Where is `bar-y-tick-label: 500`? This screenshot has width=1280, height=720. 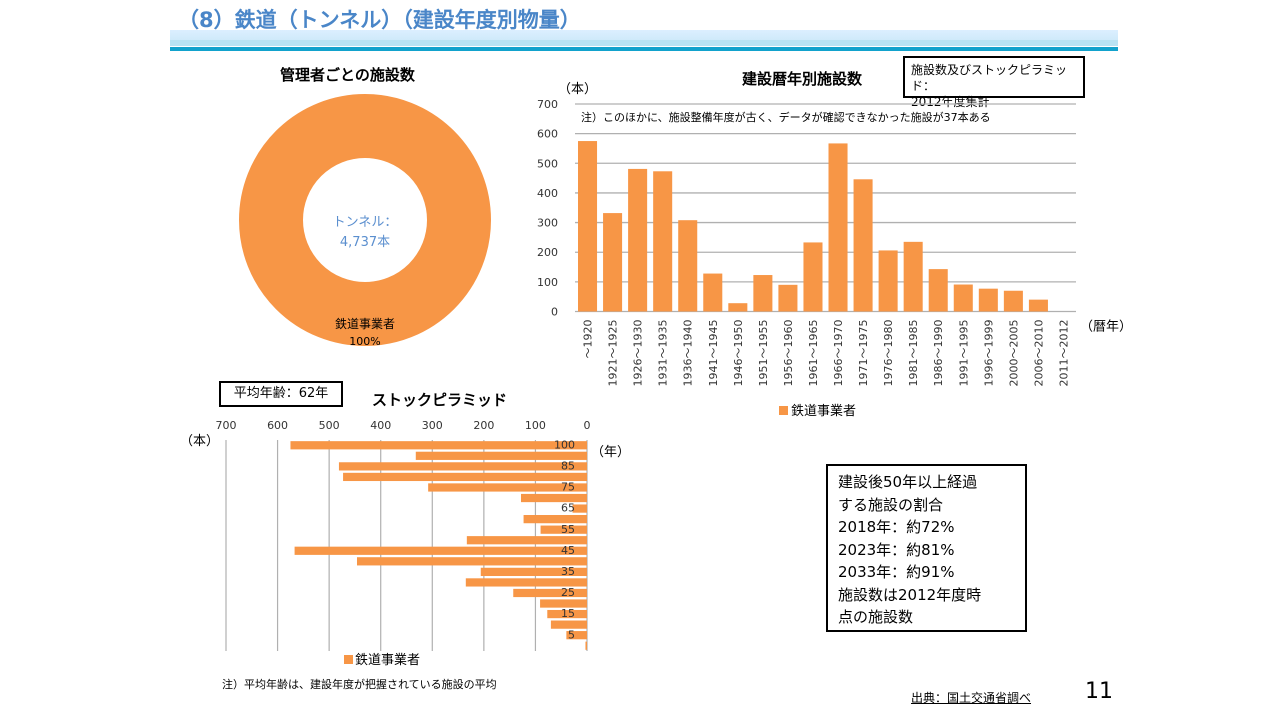 bar-y-tick-label: 500 is located at coordinates (547, 163).